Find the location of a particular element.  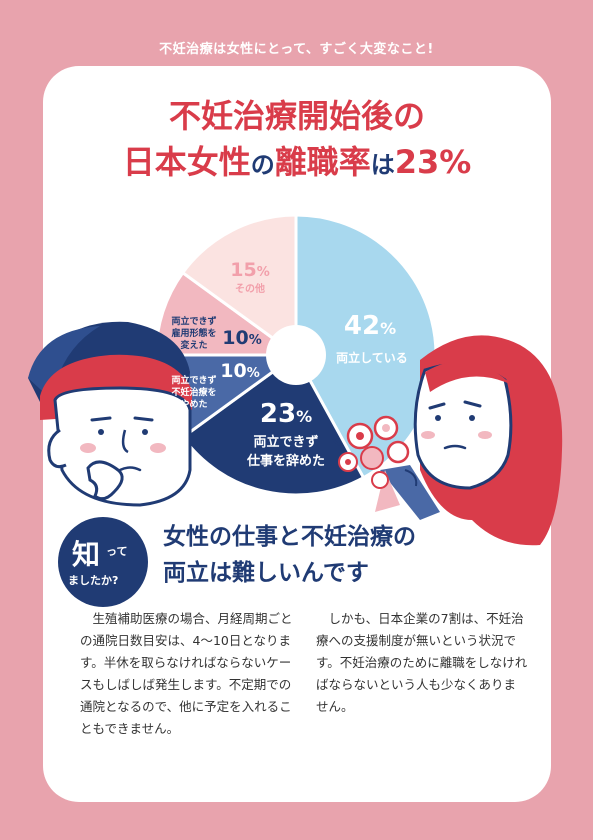

label-changed-employment-line2: 雇用形態を is located at coordinates (193, 333).